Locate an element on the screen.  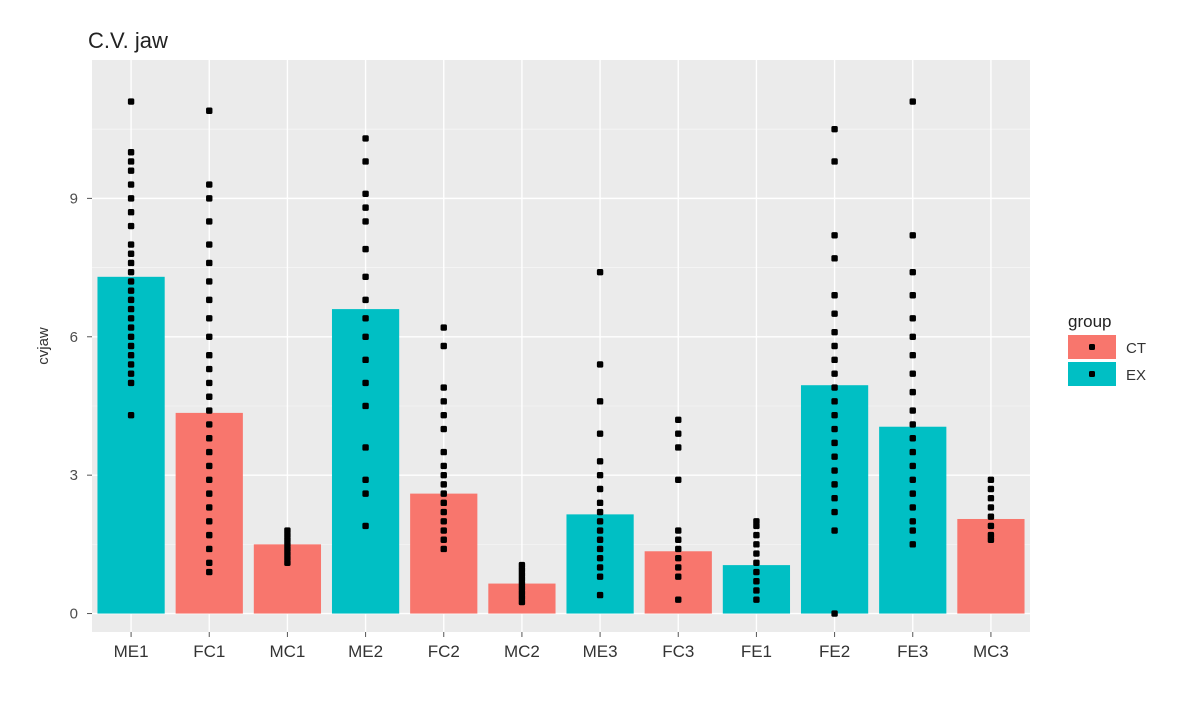
x-tick-label-fe3: FE3 is located at coordinates (912, 651).